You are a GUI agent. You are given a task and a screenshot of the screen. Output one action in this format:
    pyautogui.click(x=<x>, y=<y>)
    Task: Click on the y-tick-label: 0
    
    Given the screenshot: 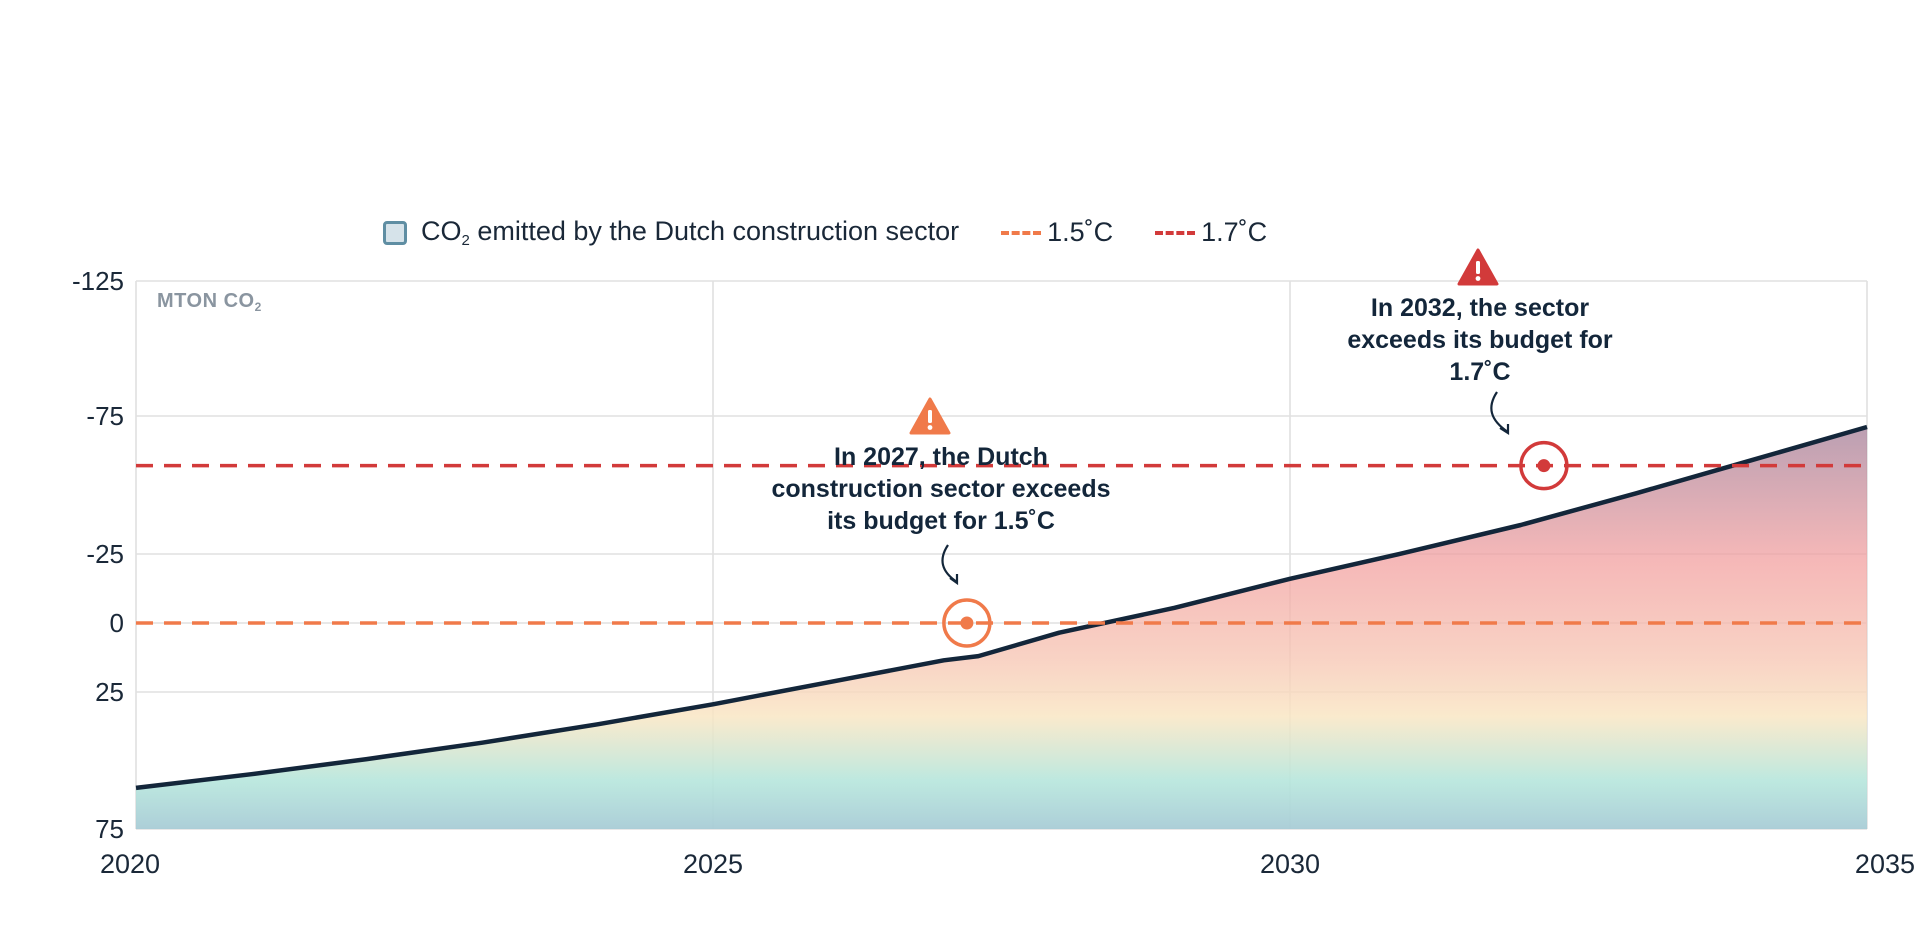 What is the action you would take?
    pyautogui.click(x=117, y=623)
    